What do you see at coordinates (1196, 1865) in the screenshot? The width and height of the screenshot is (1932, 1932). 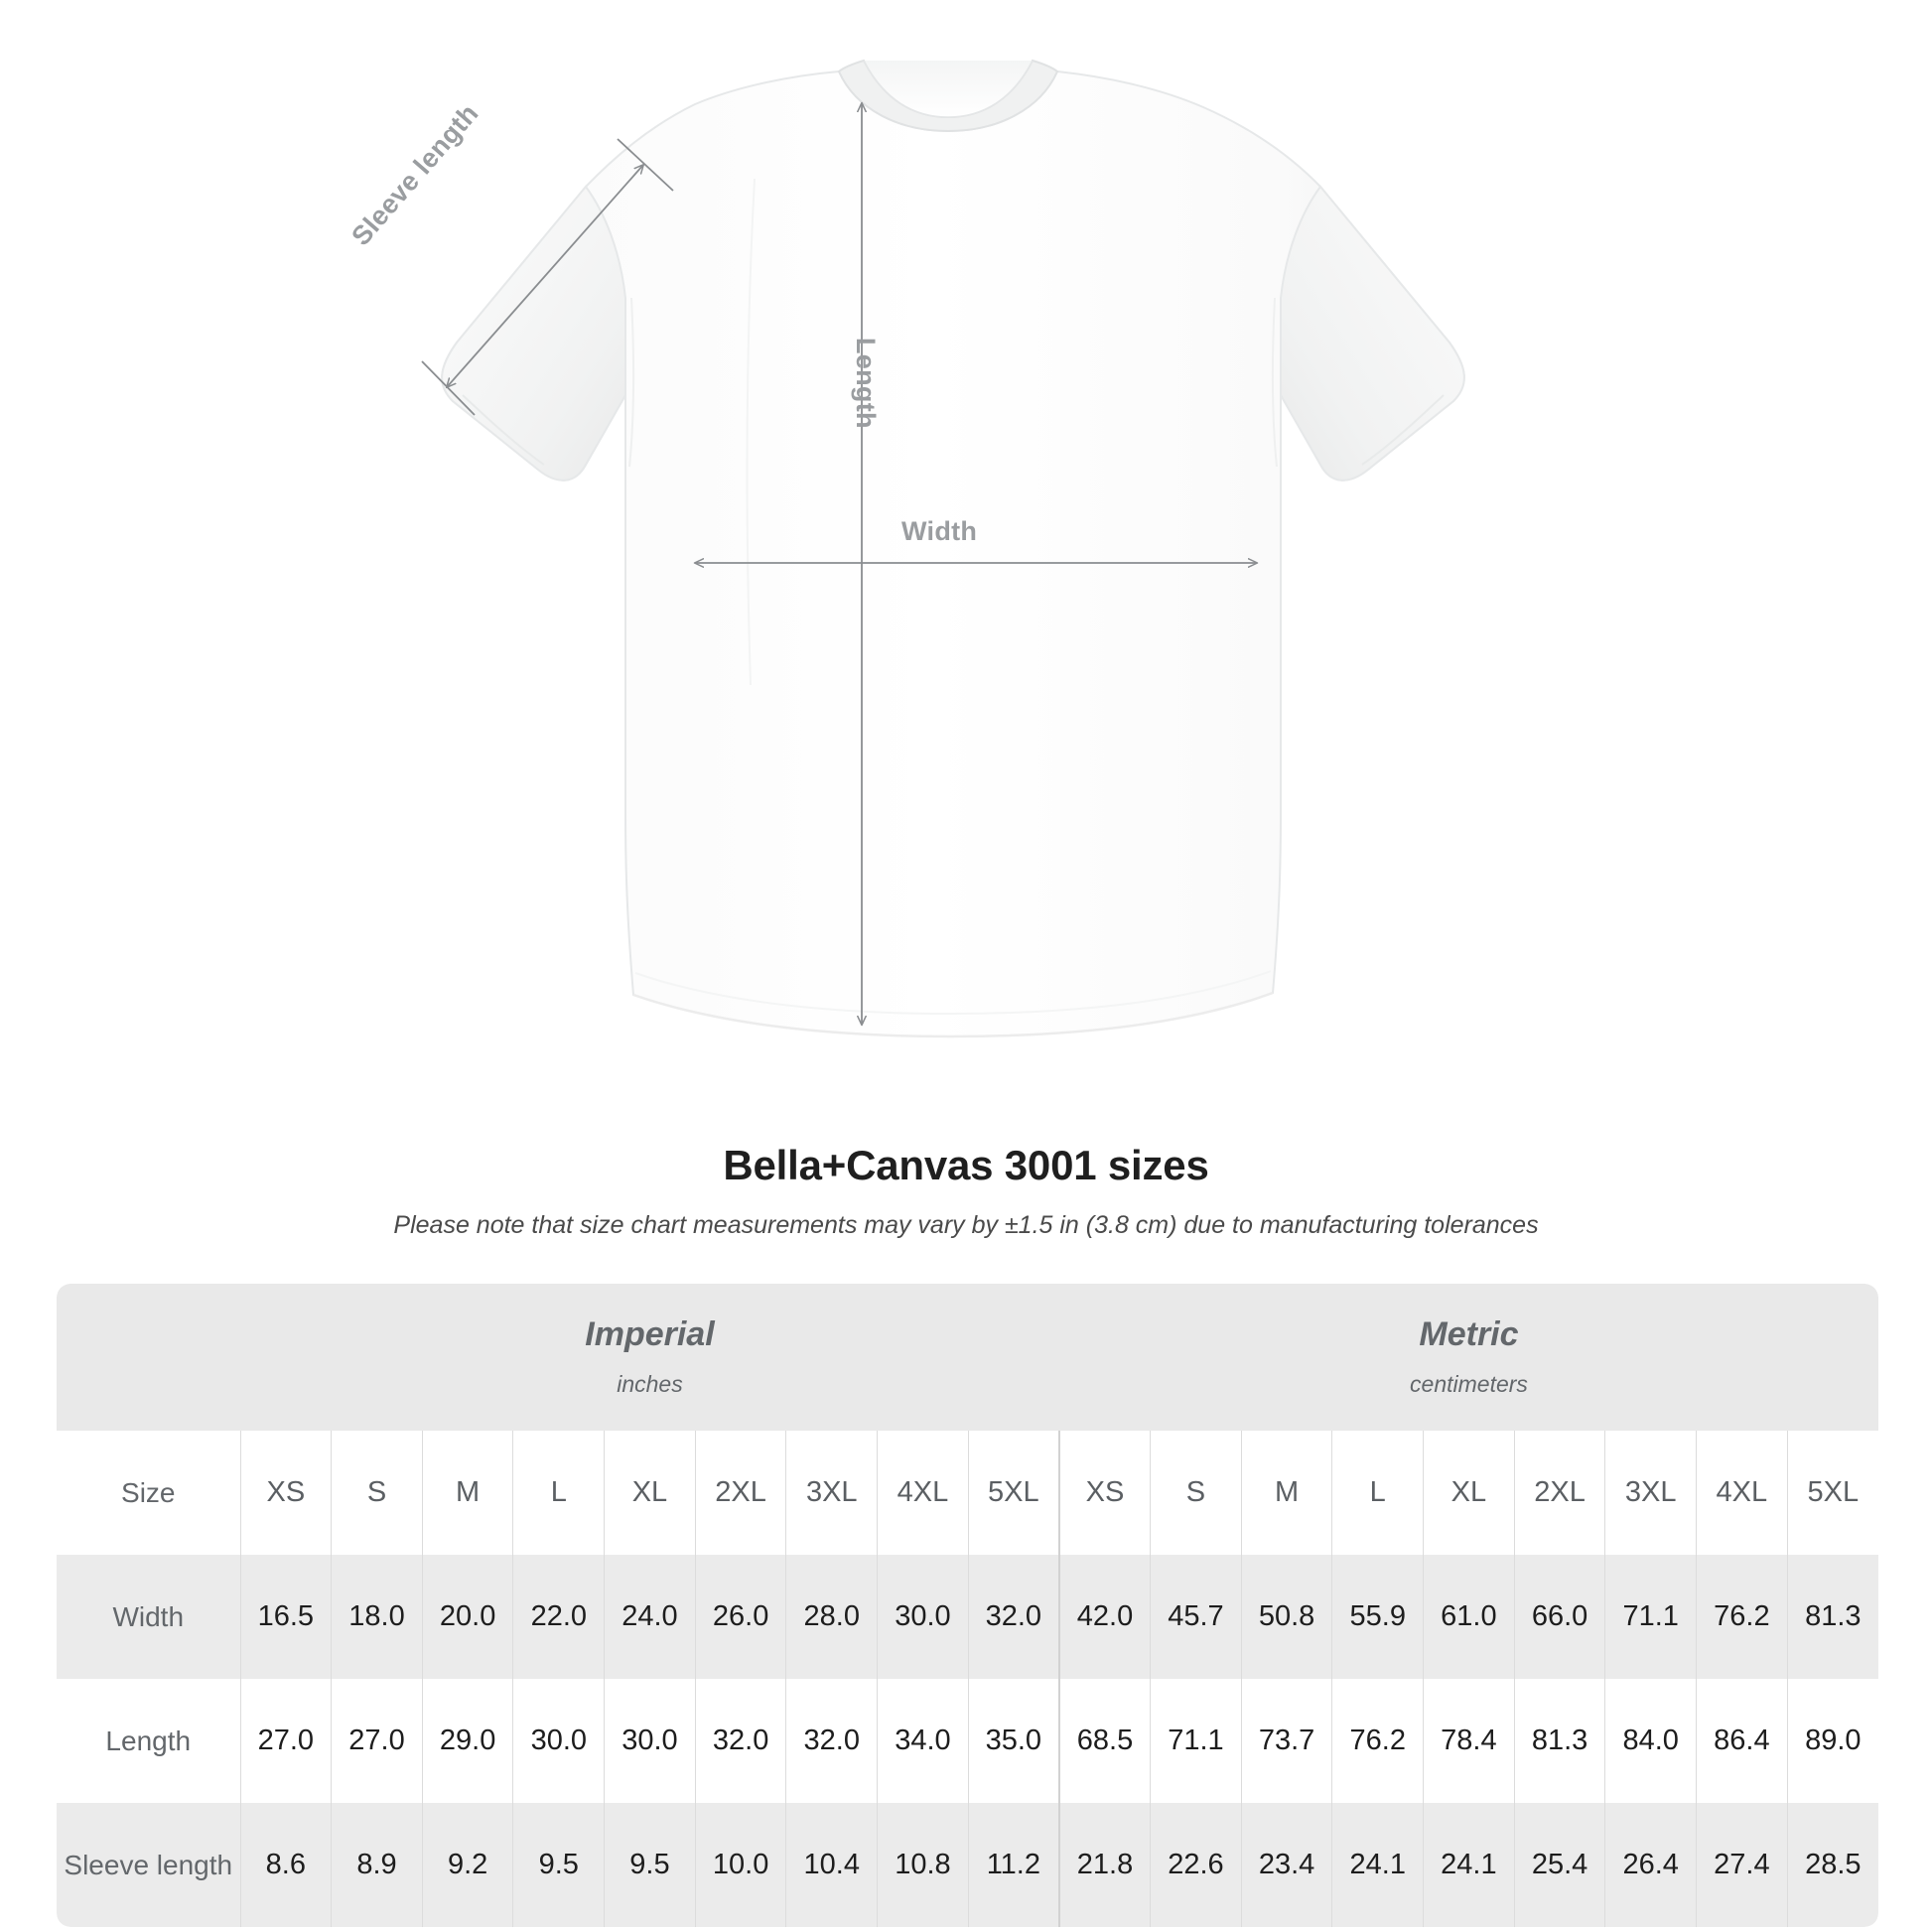 I see `measurement-cell: 22.6` at bounding box center [1196, 1865].